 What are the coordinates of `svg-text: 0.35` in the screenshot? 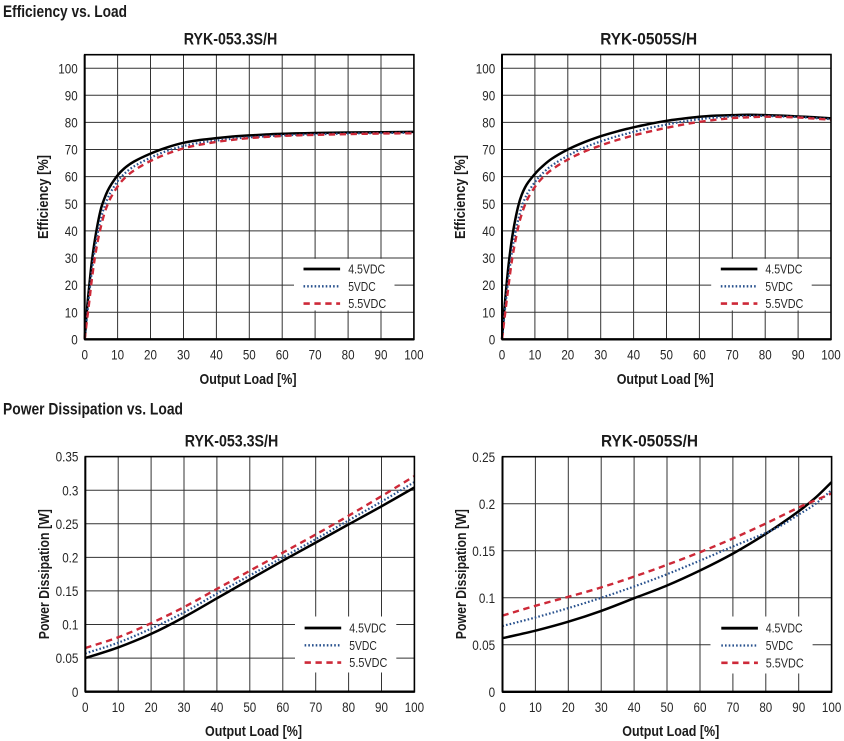 It's located at (67, 457).